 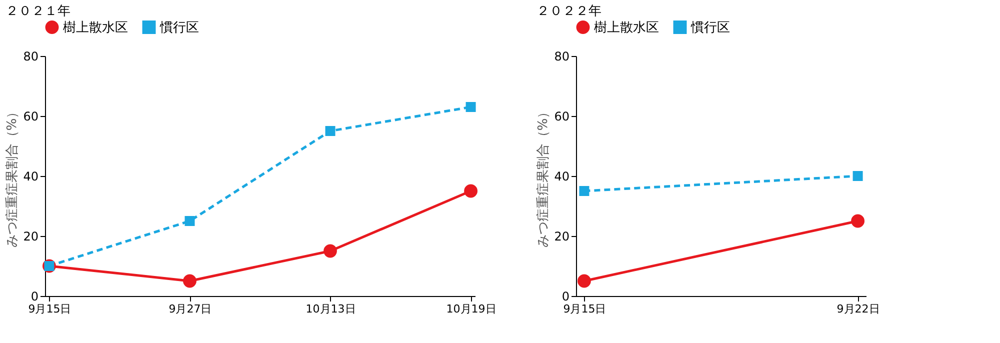 I want to click on chart-title: ２０２１年, so click(x=38, y=11).